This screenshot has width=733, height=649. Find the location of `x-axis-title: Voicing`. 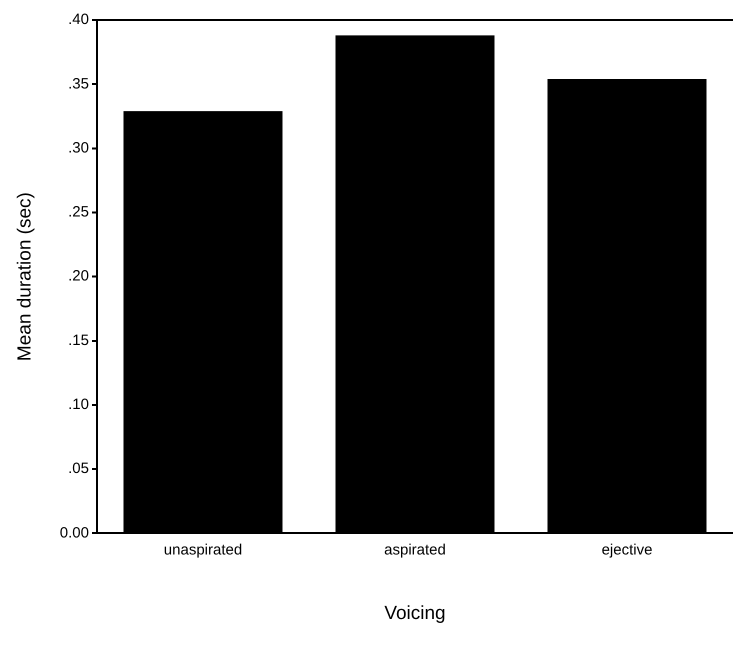

x-axis-title: Voicing is located at coordinates (415, 613).